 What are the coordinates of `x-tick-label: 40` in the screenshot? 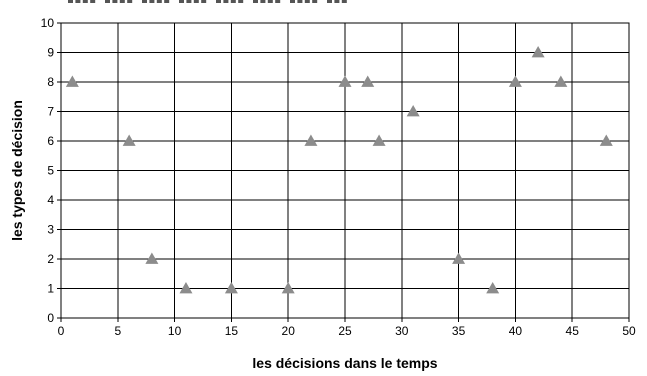 It's located at (516, 331).